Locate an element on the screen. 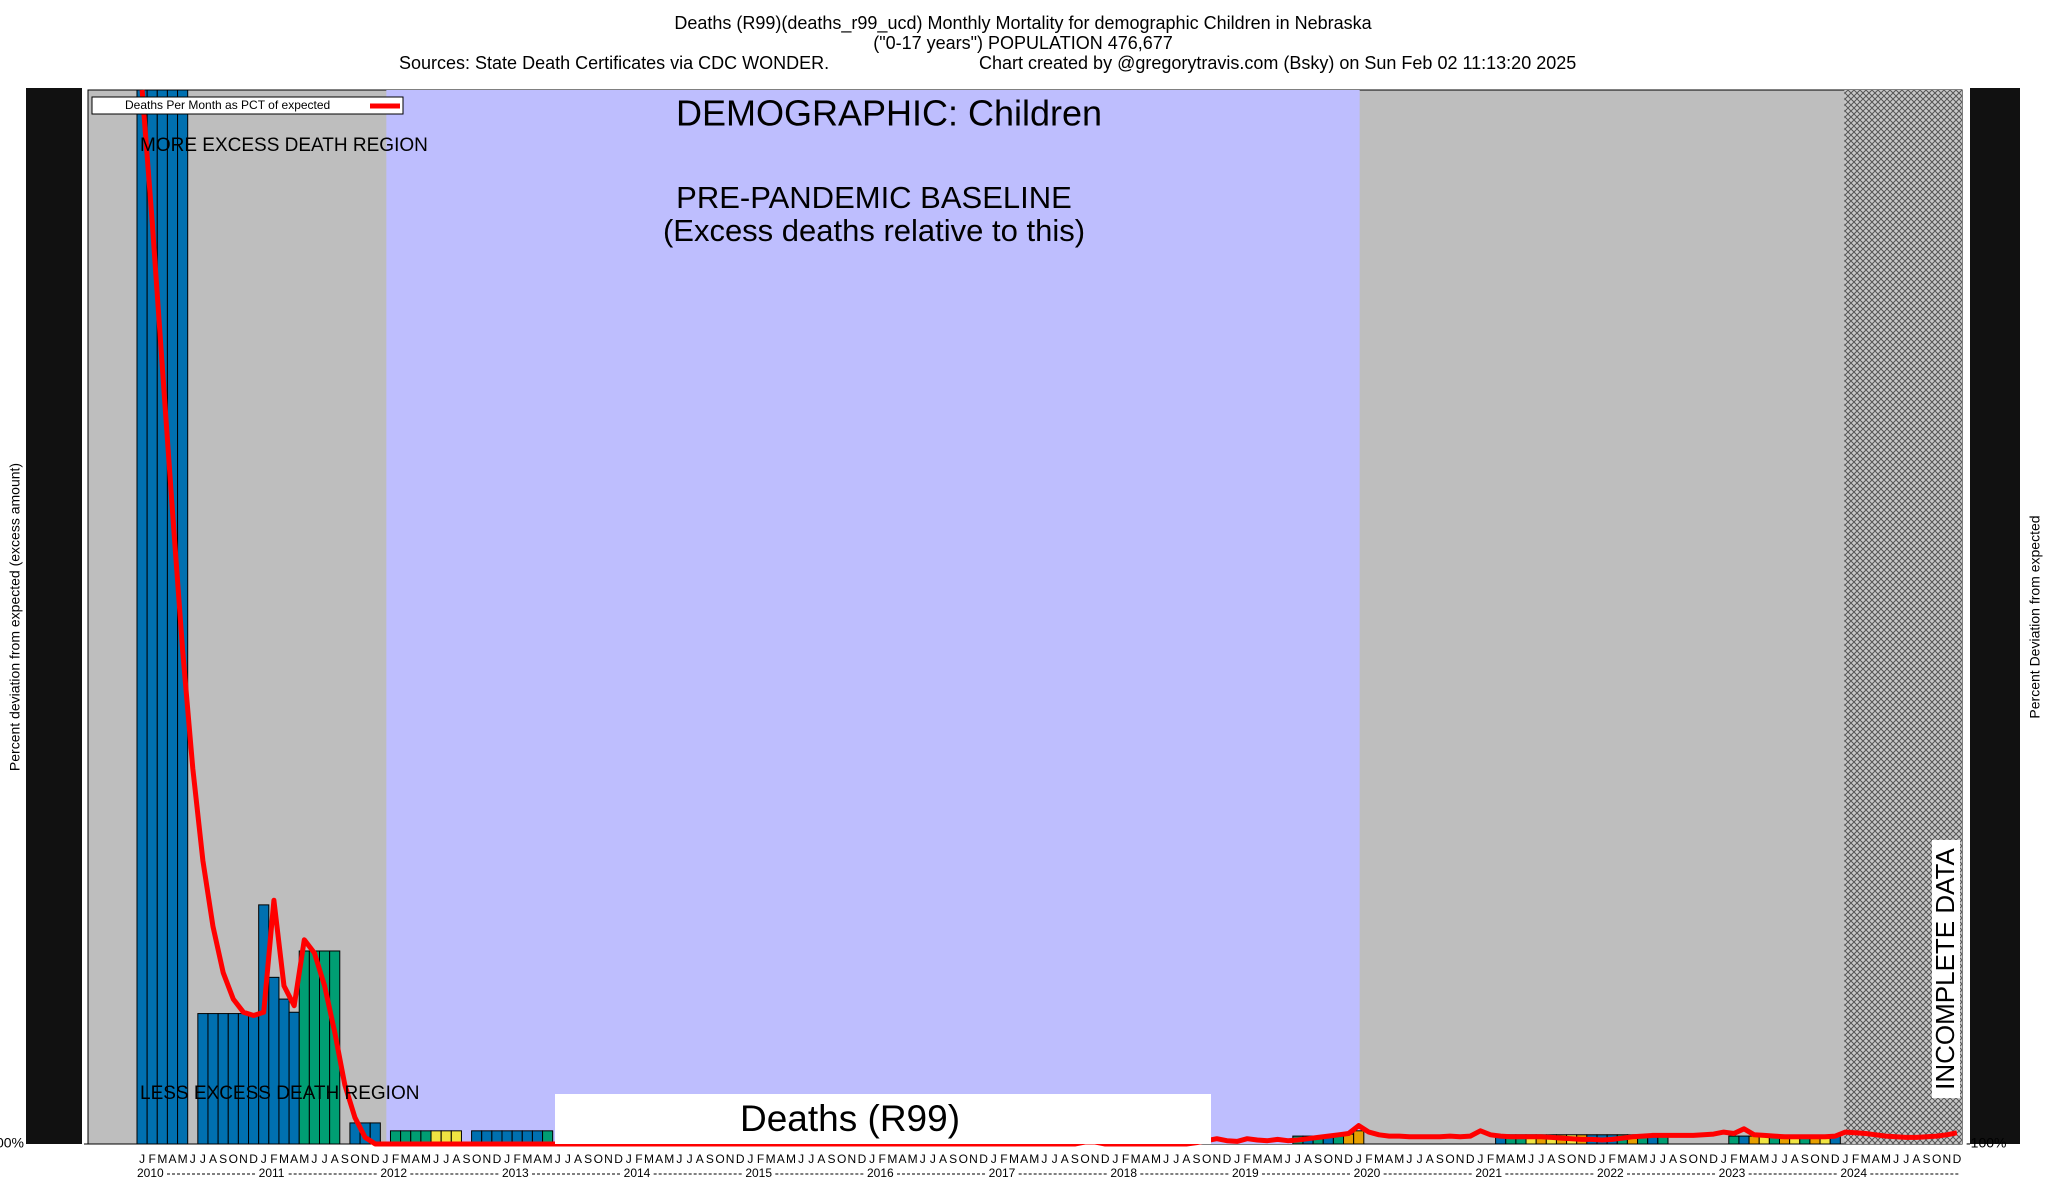 This screenshot has height=1200, width=2048. year-label: 2014 is located at coordinates (637, 1173).